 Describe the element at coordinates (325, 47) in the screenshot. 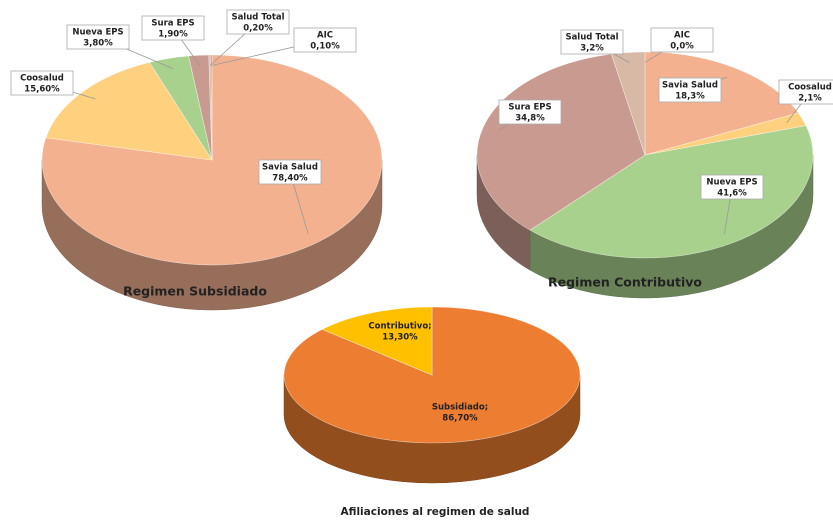

I see `slice-value: 0,10%` at that location.